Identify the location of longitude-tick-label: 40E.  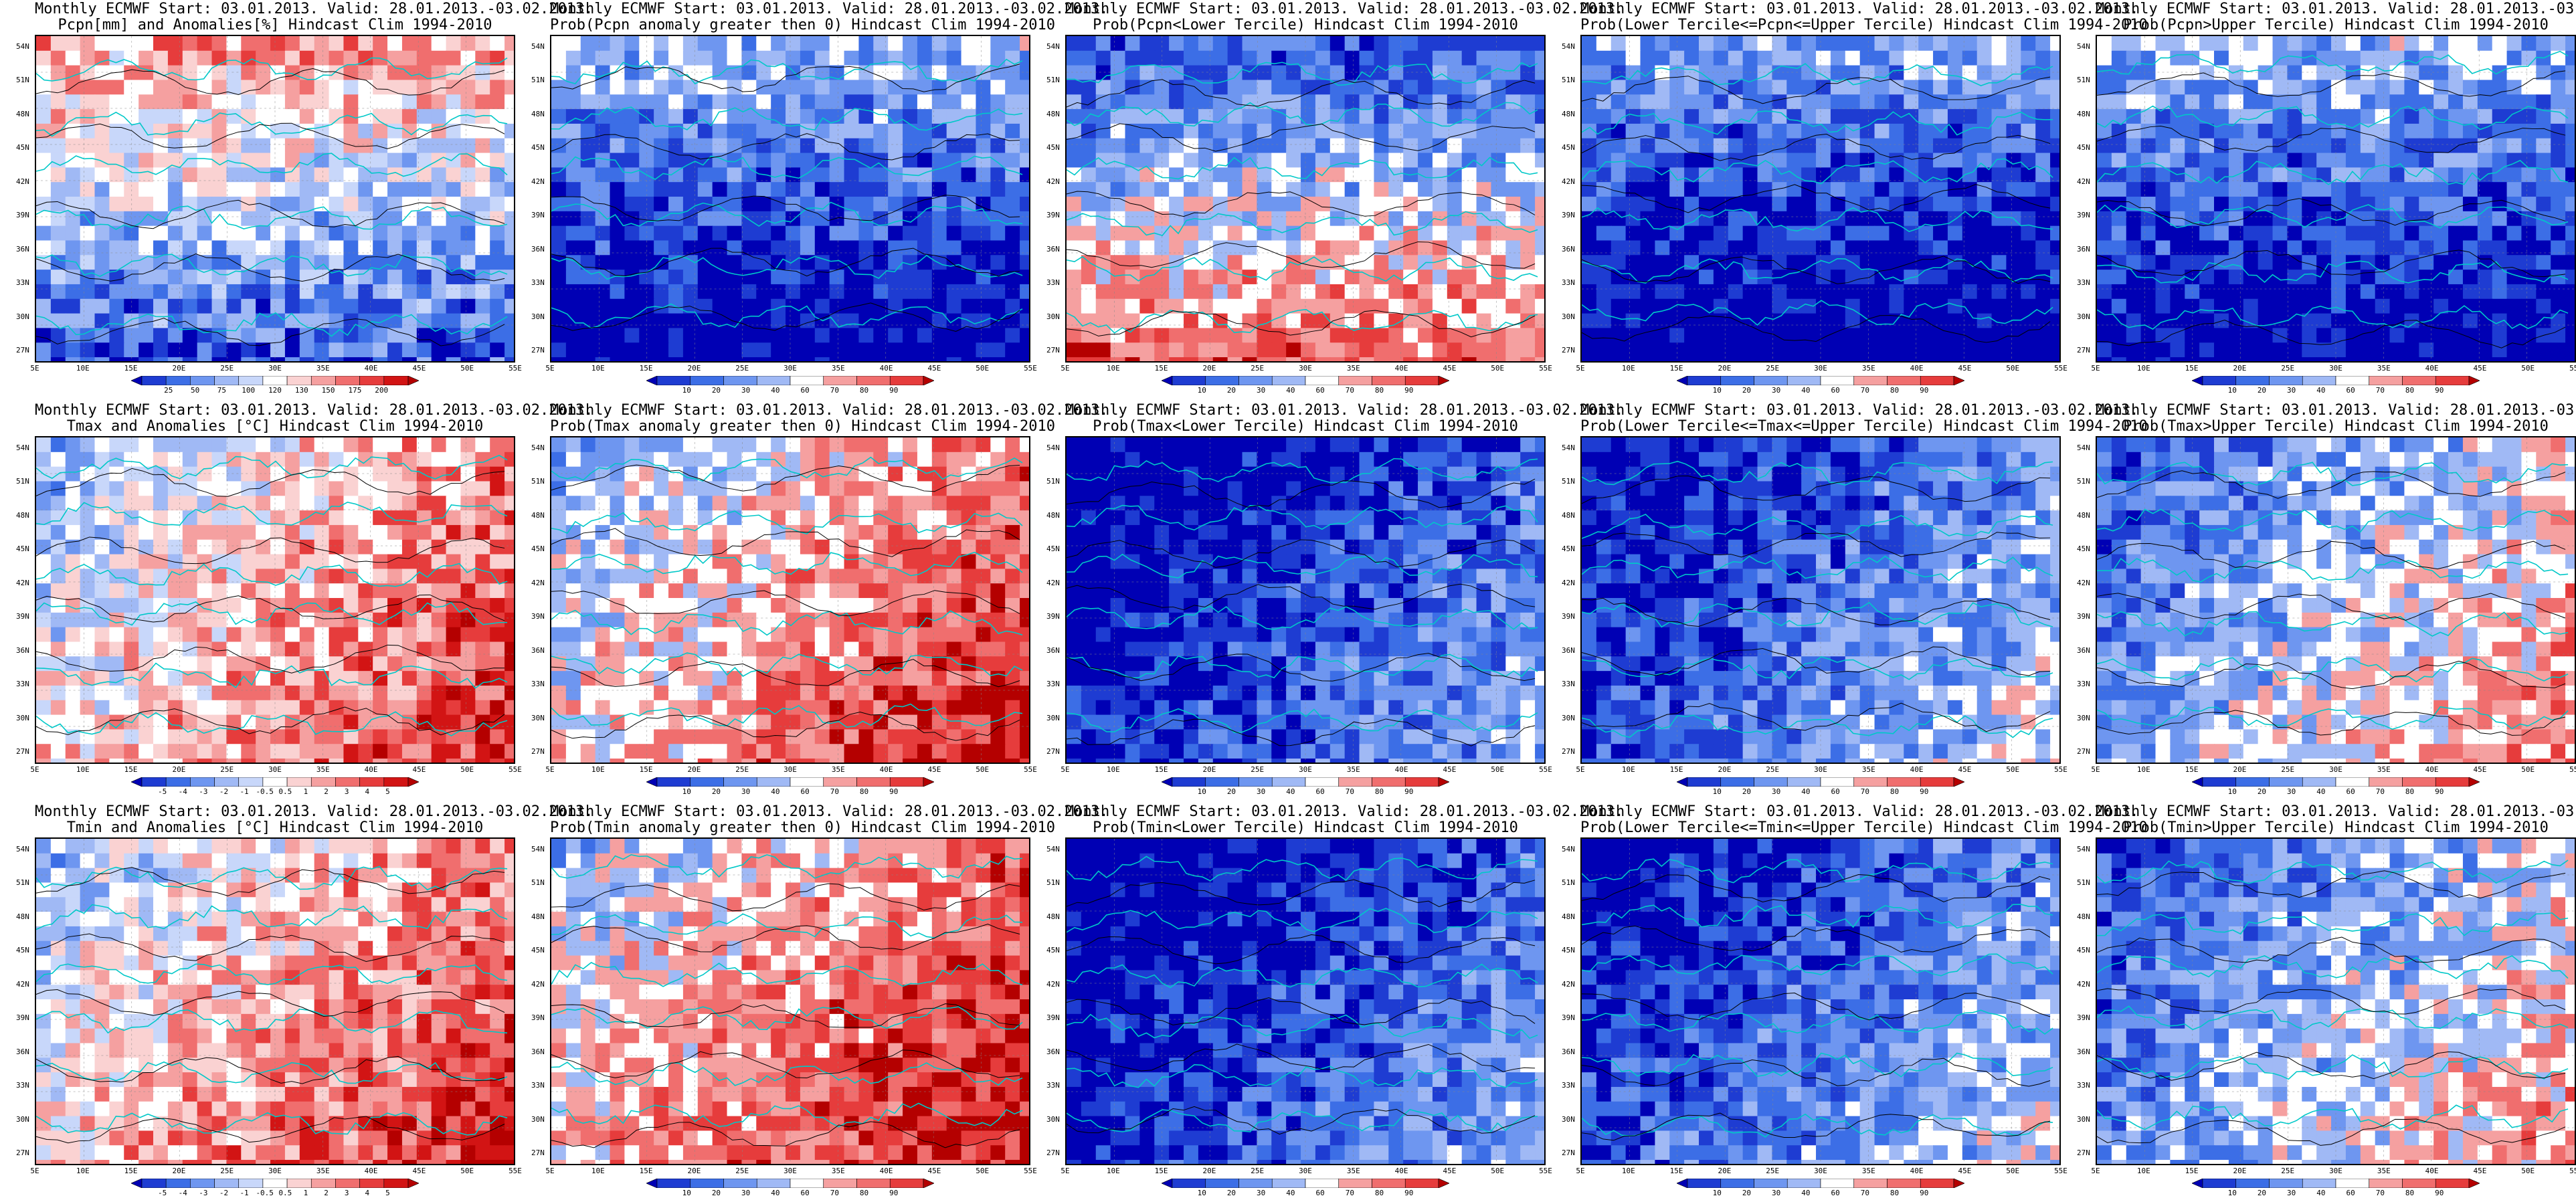
(1917, 368).